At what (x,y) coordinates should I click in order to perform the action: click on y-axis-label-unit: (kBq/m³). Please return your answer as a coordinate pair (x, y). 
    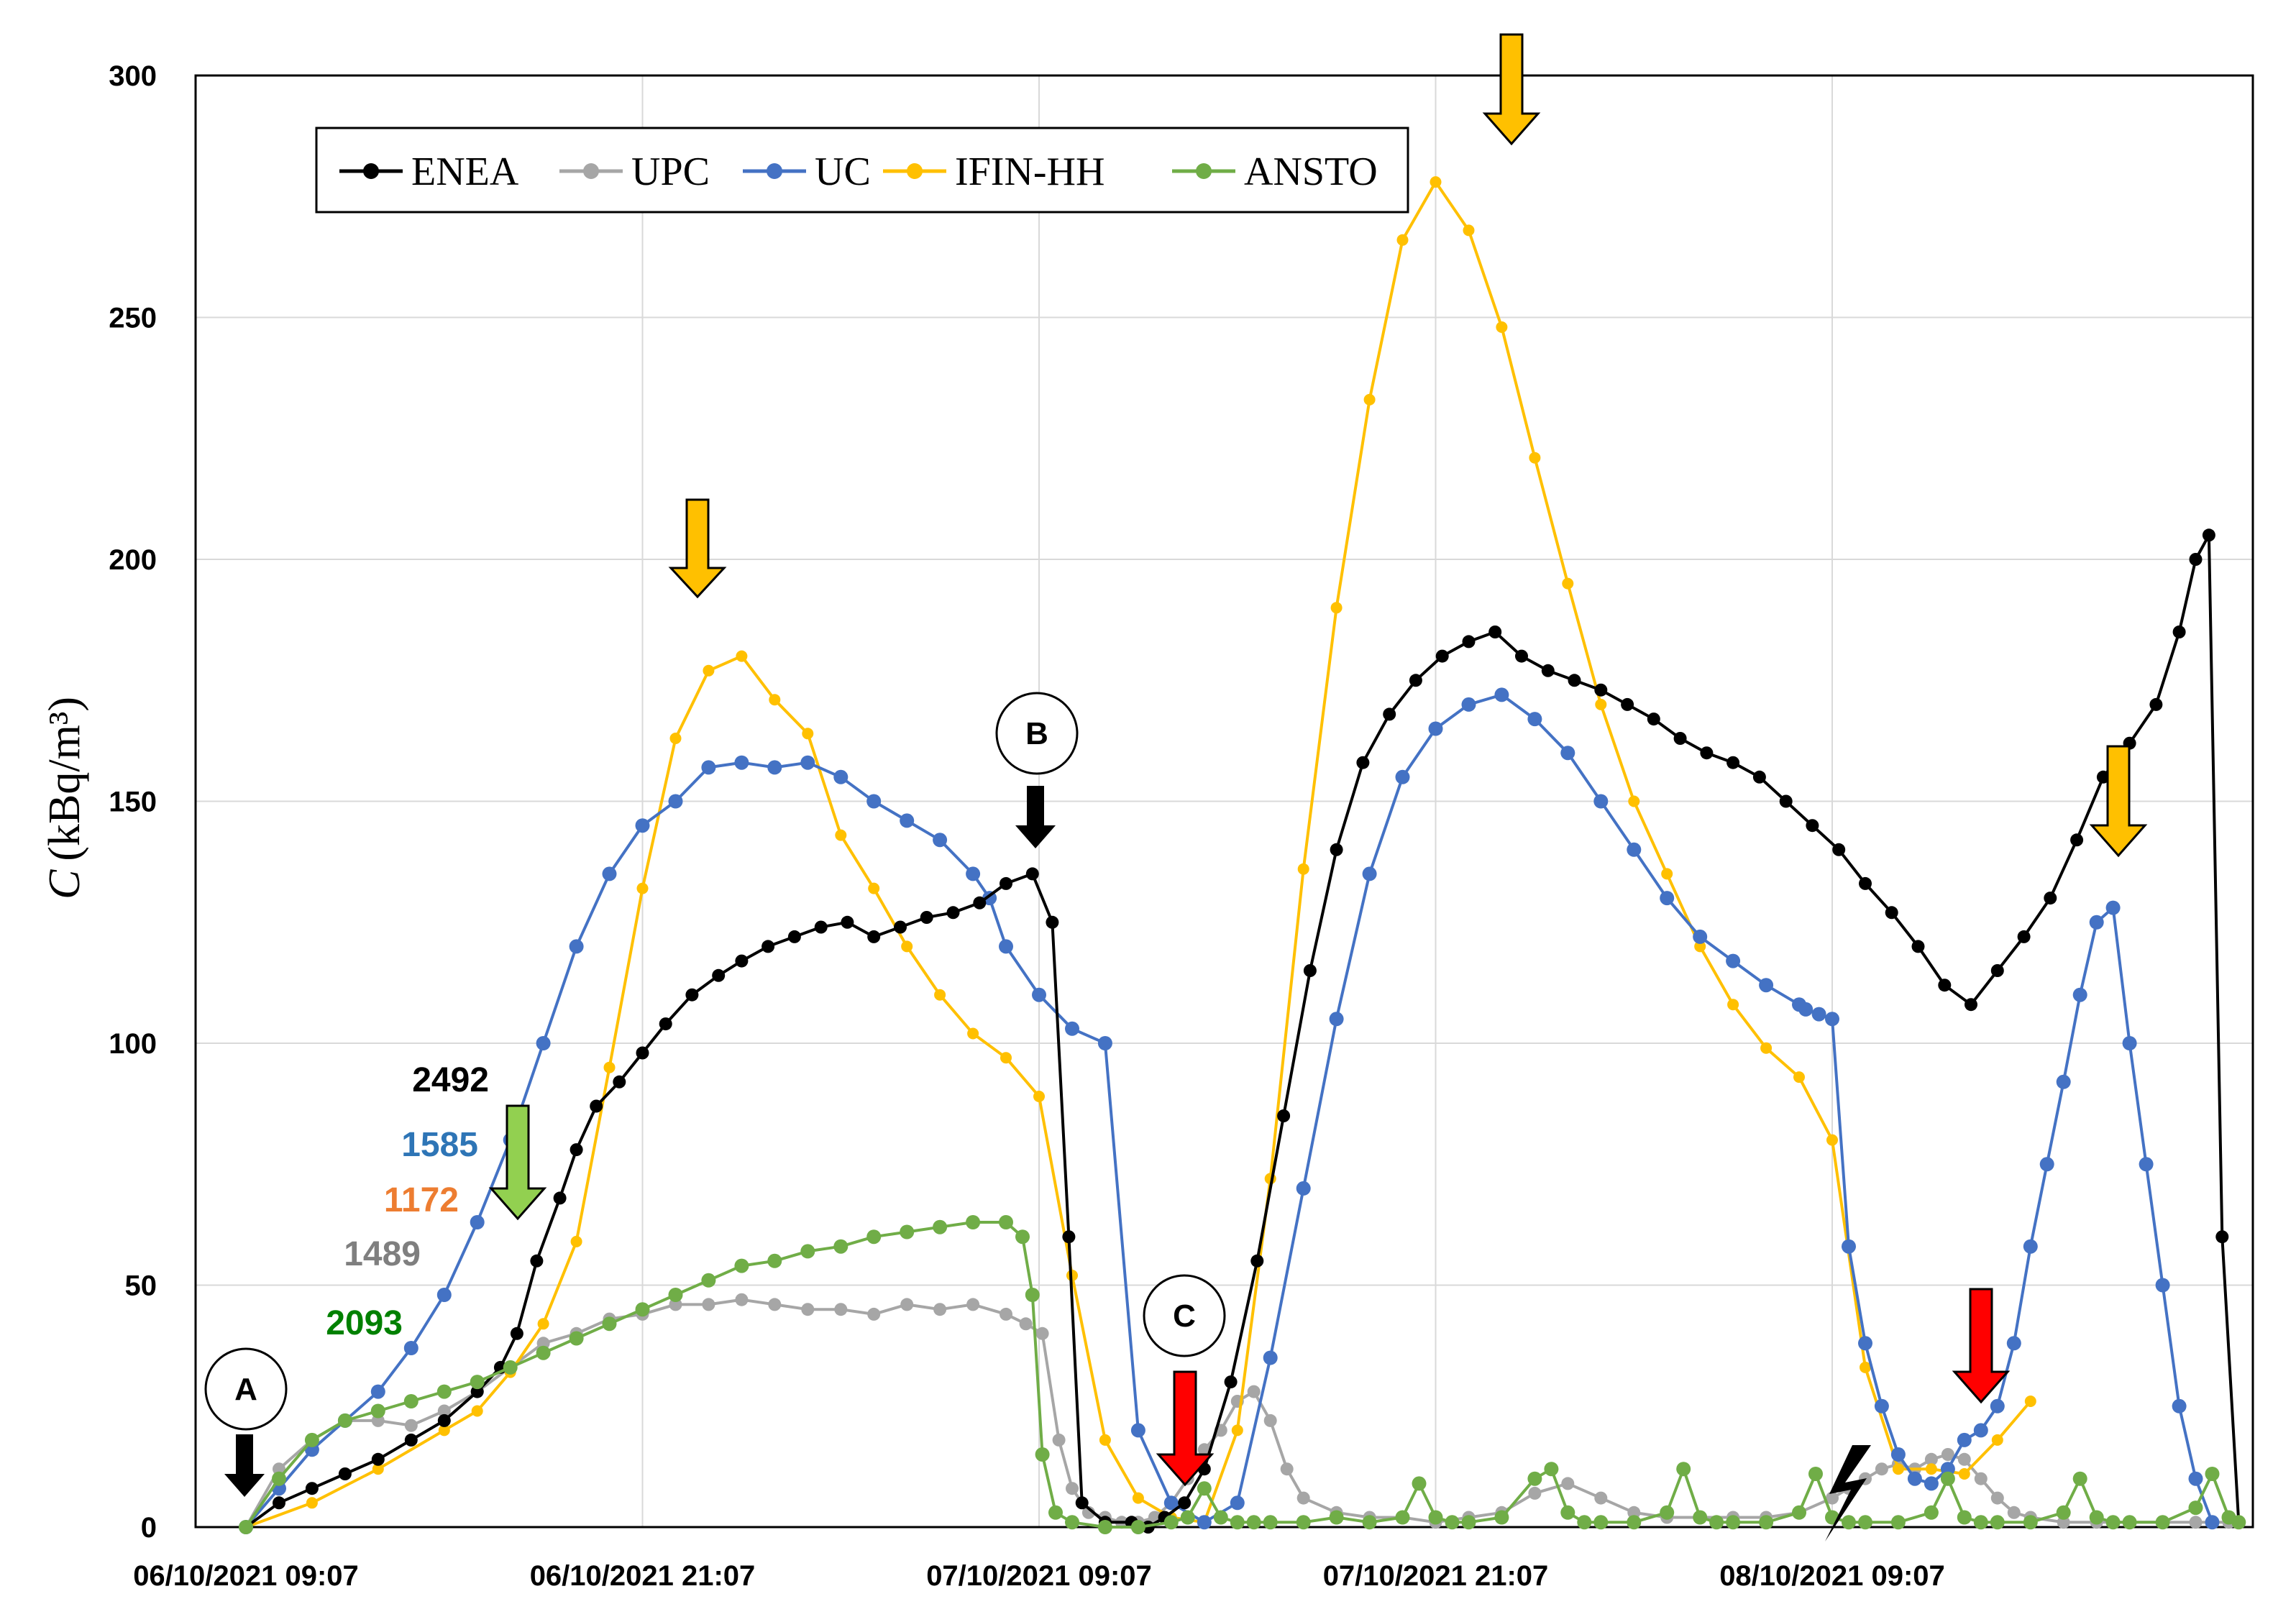
    Looking at the image, I should click on (64, 779).